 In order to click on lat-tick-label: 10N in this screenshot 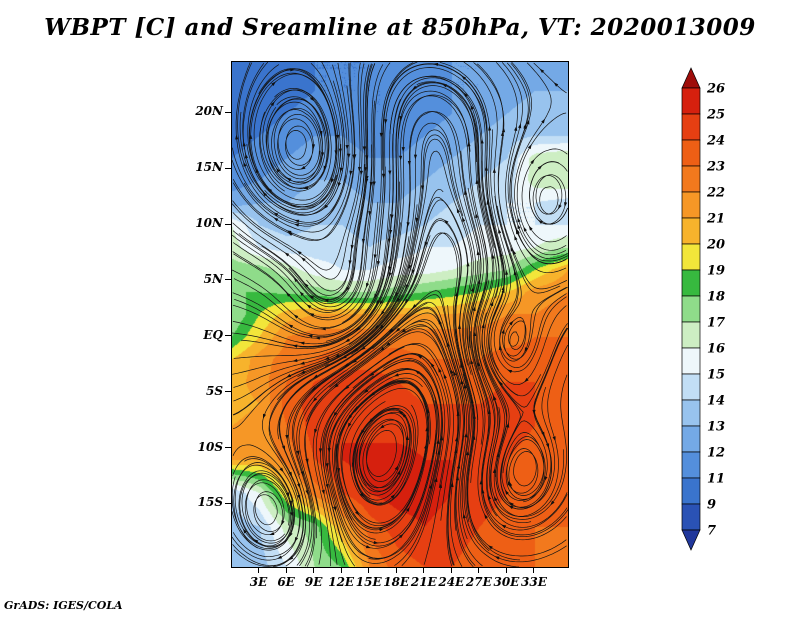, I will do `click(209, 223)`.